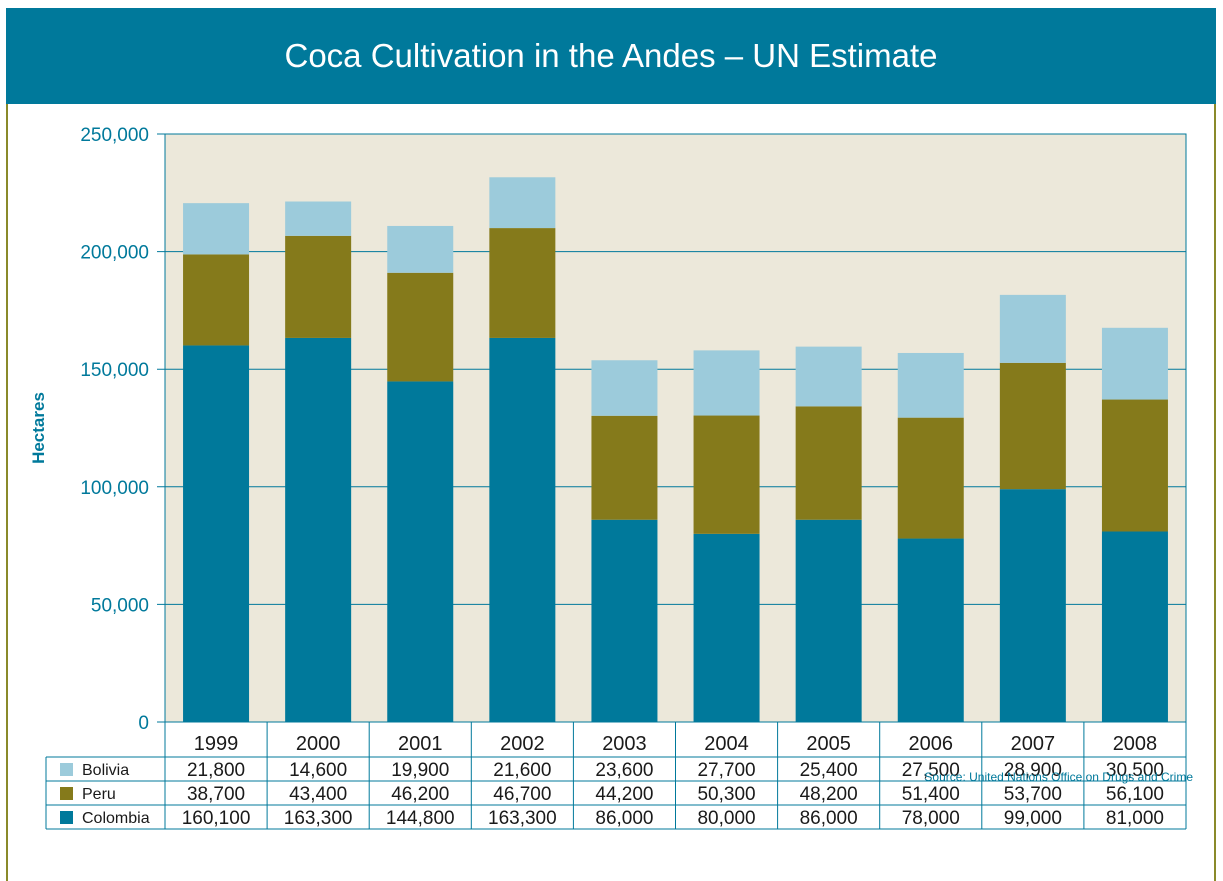  Describe the element at coordinates (624, 744) in the screenshot. I see `x-tick-label: 2003` at that location.